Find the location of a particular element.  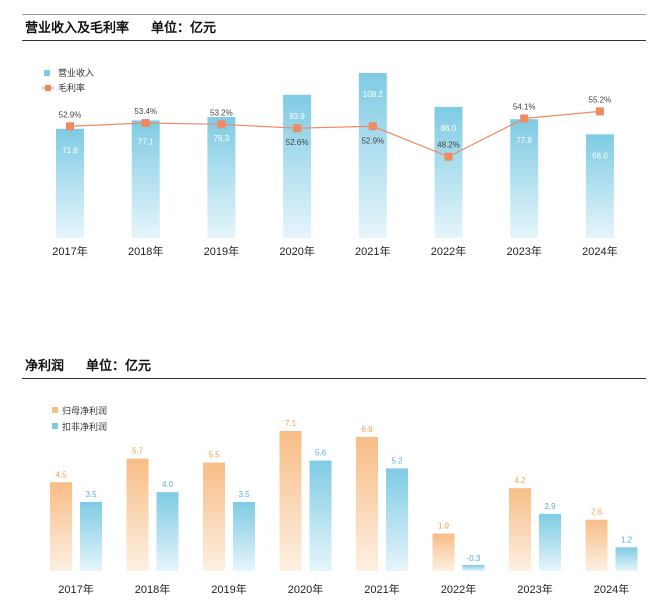

revenue-x-tick-label: 2023年 is located at coordinates (523, 251).